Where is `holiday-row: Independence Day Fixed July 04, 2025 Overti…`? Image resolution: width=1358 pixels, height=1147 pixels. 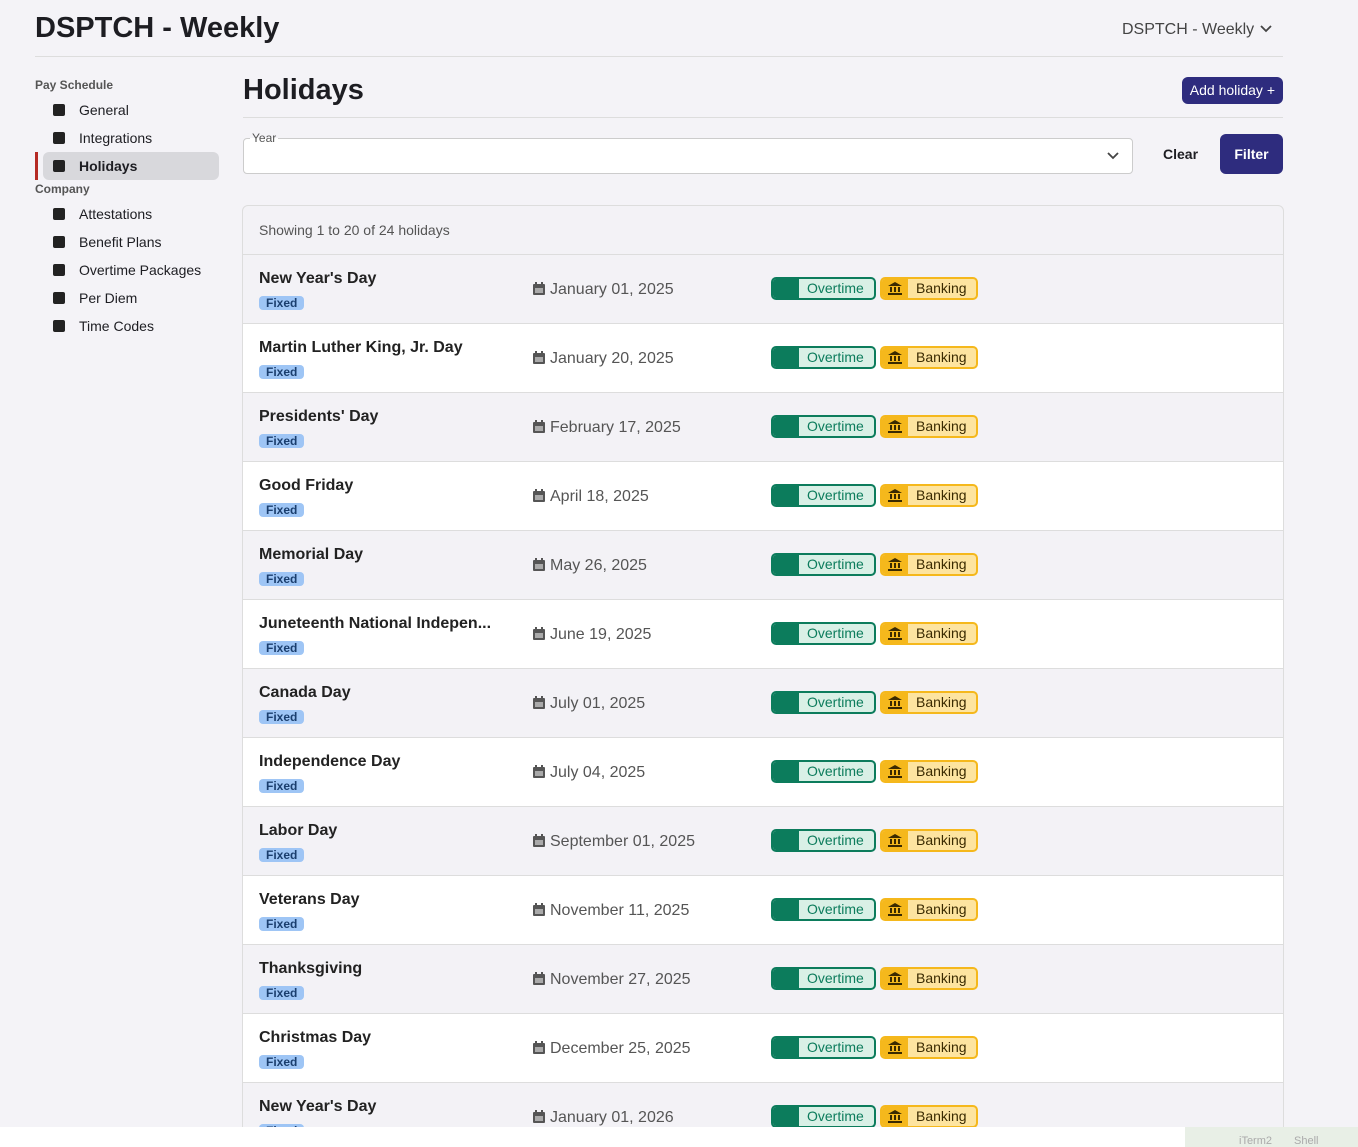
holiday-row: Independence Day Fixed July 04, 2025 Overti… is located at coordinates (763, 772).